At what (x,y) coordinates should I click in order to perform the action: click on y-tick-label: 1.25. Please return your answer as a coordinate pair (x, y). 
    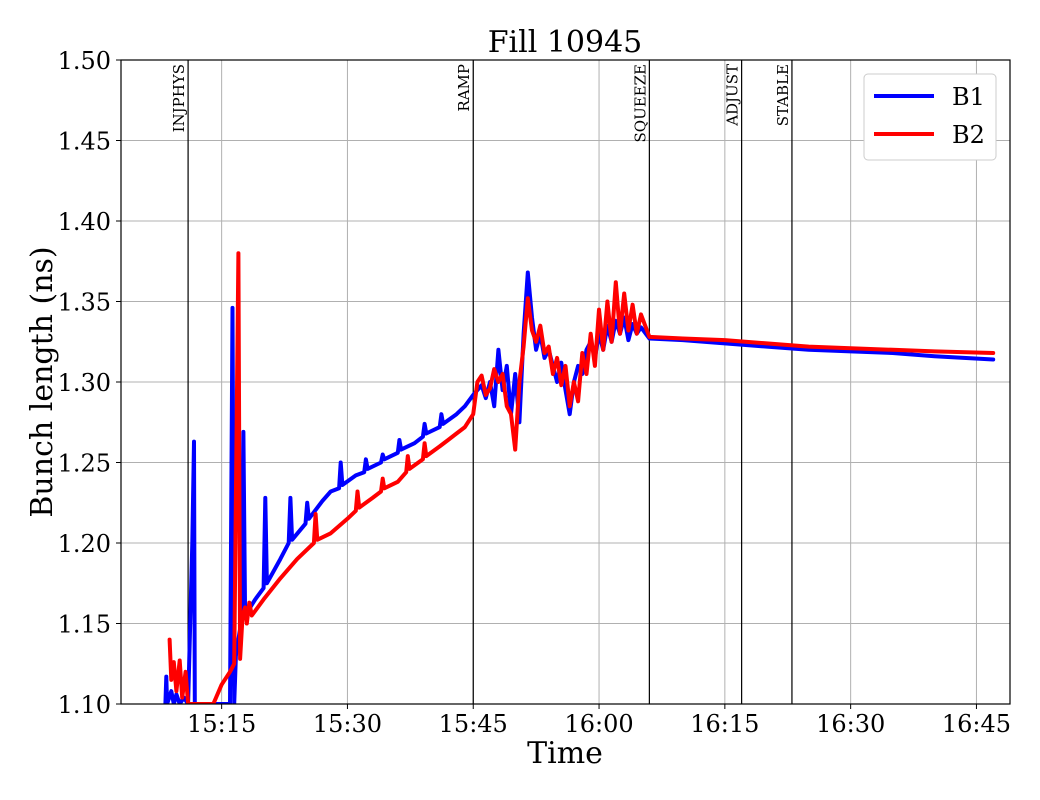
    Looking at the image, I should click on (84, 464).